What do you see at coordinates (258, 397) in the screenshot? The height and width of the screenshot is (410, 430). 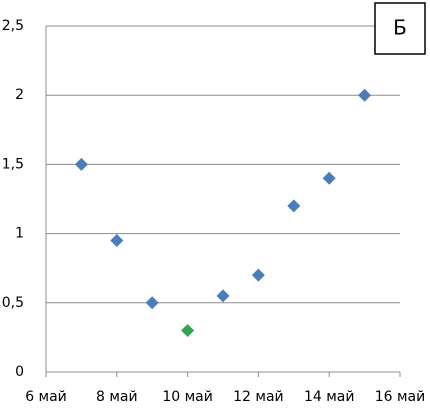 I see `x-tick-label: 12 май` at bounding box center [258, 397].